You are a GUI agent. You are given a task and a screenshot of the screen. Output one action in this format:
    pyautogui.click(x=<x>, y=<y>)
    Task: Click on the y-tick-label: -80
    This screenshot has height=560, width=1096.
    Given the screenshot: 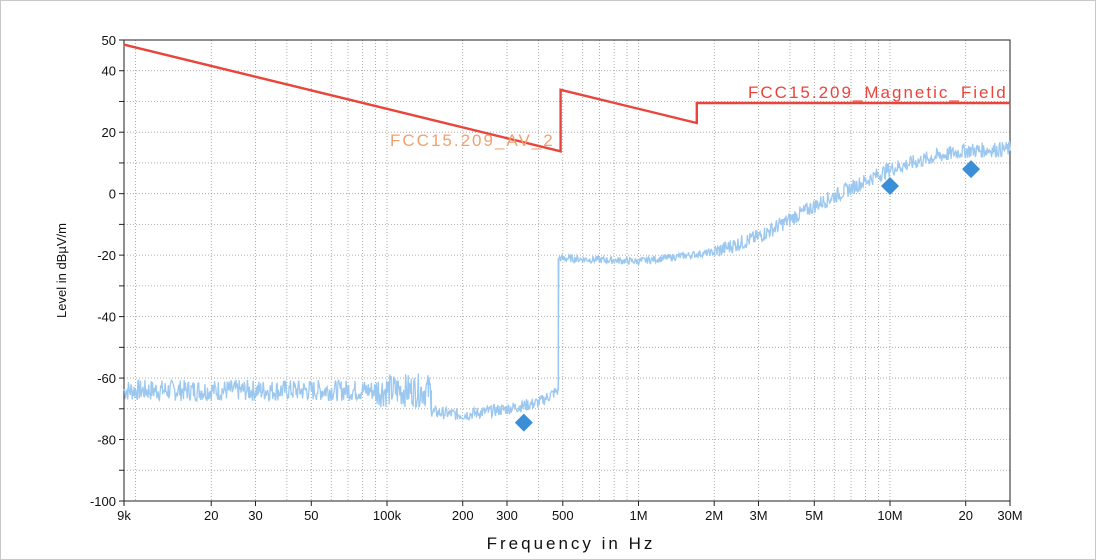 What is the action you would take?
    pyautogui.click(x=106, y=440)
    